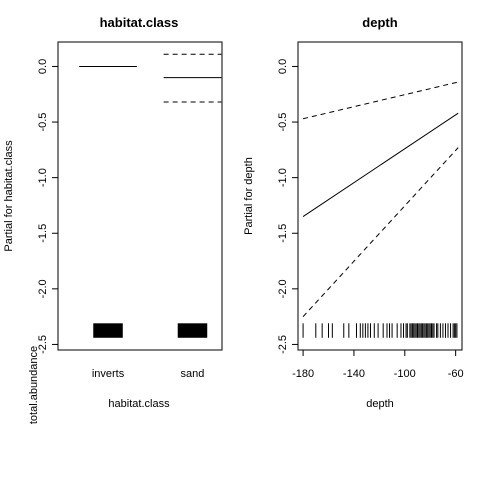 The height and width of the screenshot is (480, 480). What do you see at coordinates (139, 22) in the screenshot?
I see `chart-title: habitat.class` at bounding box center [139, 22].